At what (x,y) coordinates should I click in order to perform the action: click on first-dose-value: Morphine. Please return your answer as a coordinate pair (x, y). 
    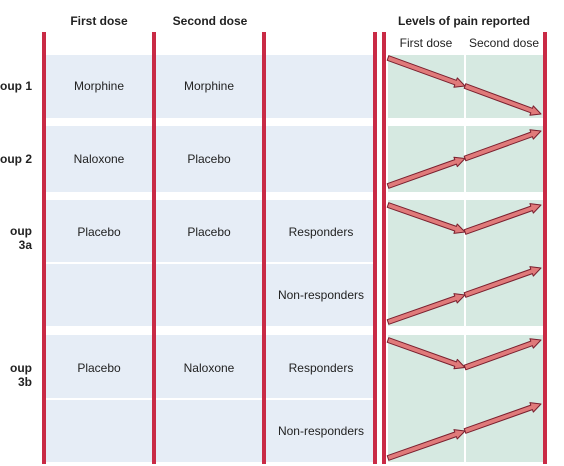
    Looking at the image, I should click on (99, 86).